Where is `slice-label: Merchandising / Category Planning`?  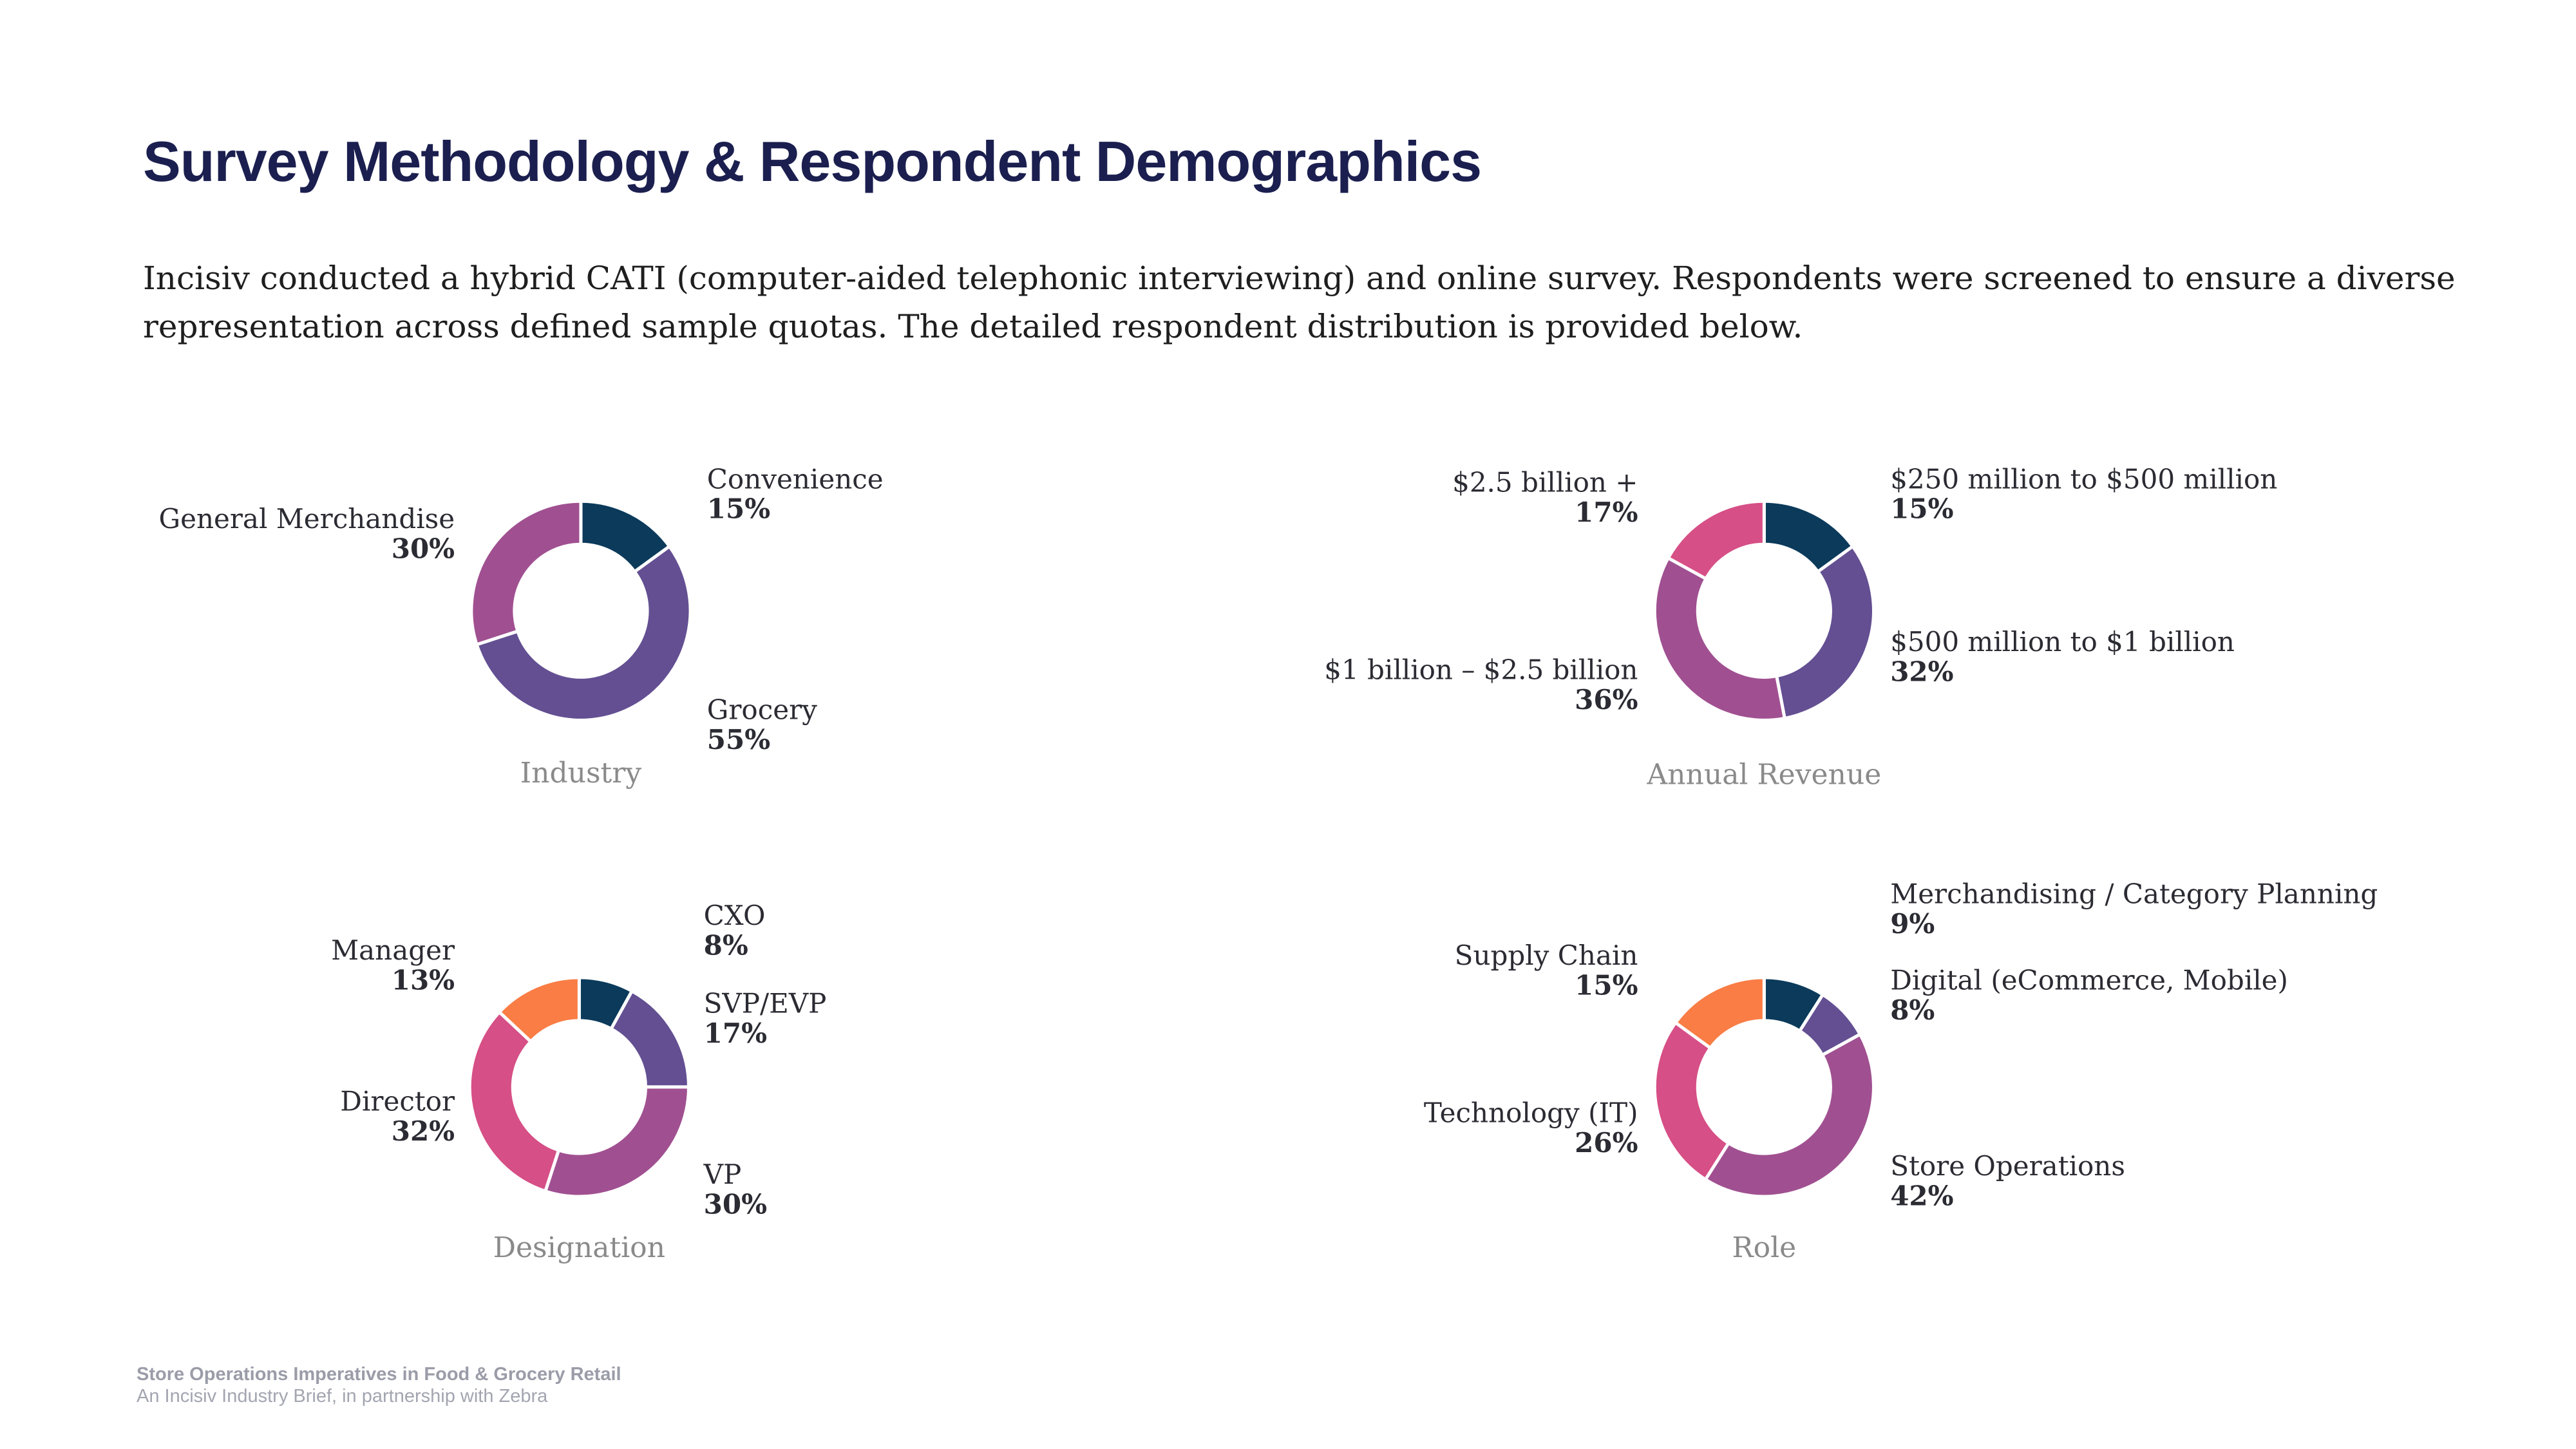
slice-label: Merchandising / Category Planning is located at coordinates (2134, 894).